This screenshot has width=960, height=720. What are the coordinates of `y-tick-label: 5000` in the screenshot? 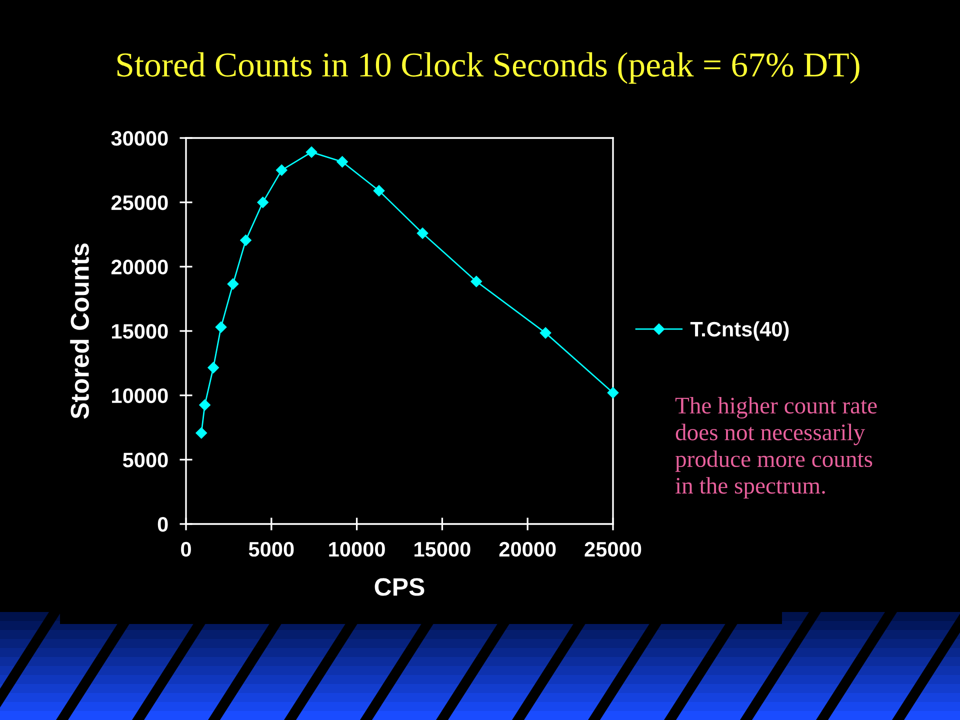 It's located at (145, 460).